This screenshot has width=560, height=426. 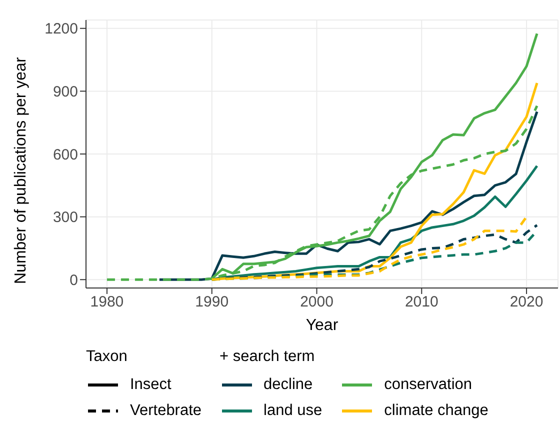 What do you see at coordinates (61, 29) in the screenshot?
I see `y-tick-label: 1200` at bounding box center [61, 29].